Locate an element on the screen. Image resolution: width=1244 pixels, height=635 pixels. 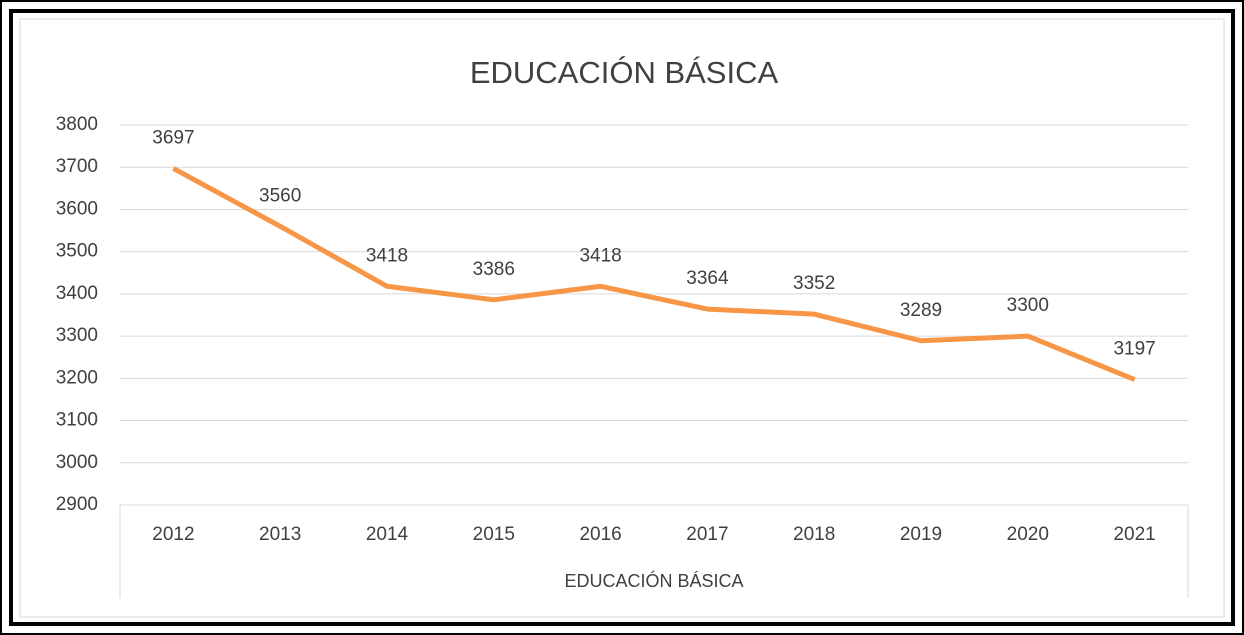
data-label: 3352 is located at coordinates (814, 283).